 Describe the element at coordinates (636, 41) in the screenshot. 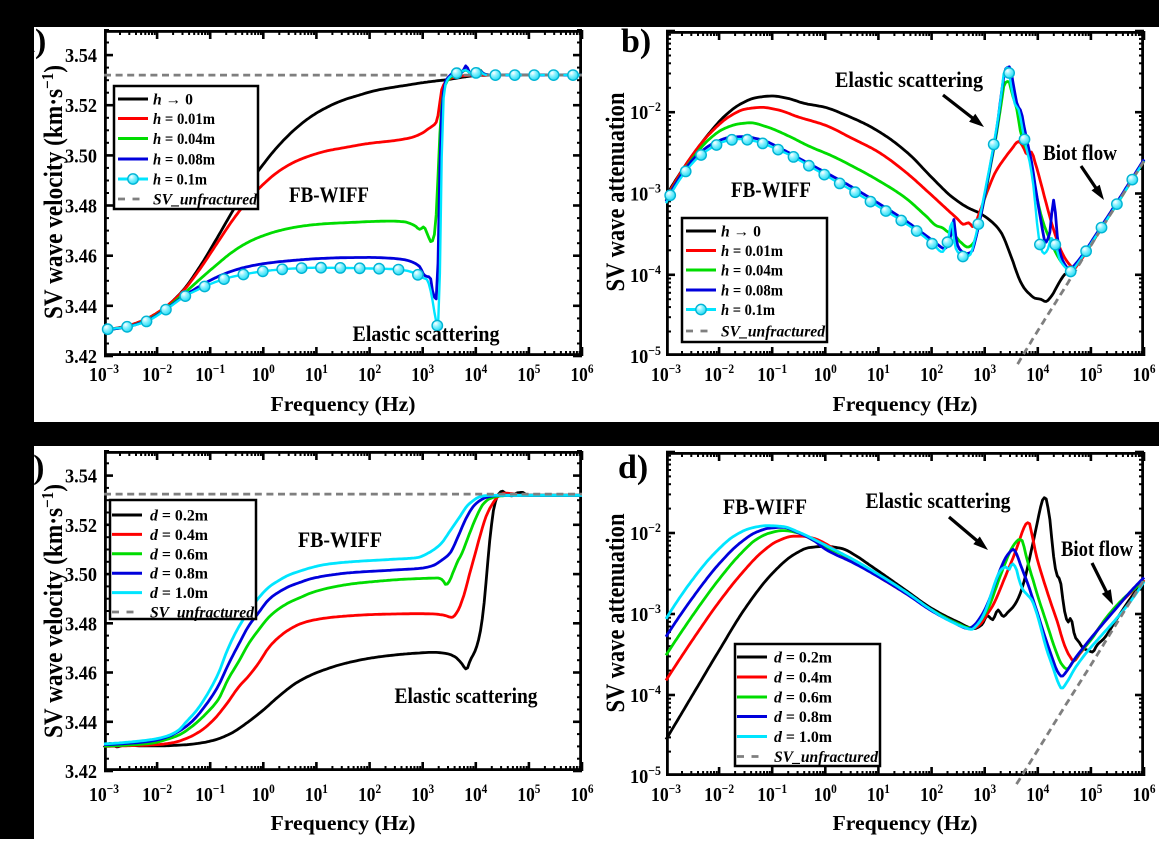

I see `svg-text: b)` at that location.